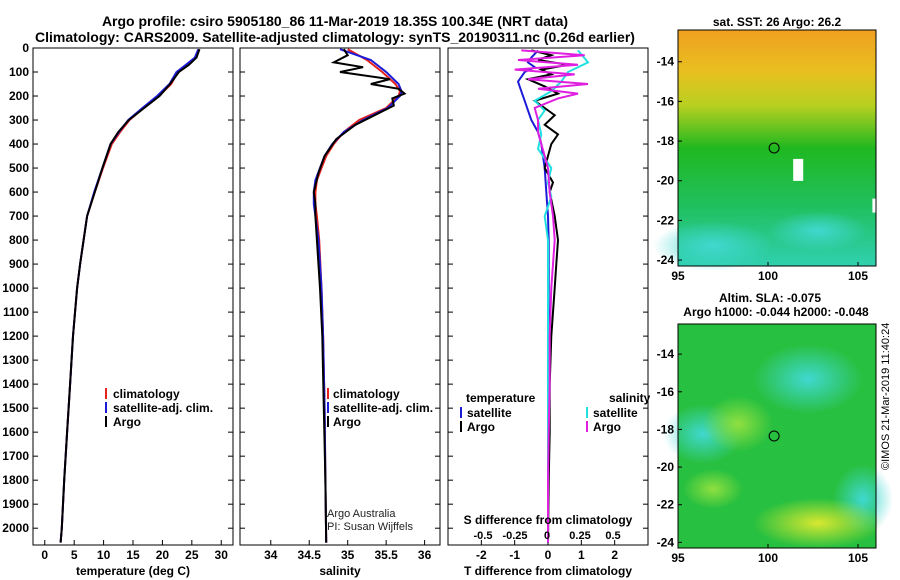  Describe the element at coordinates (481, 555) in the screenshot. I see `difference-xtick-label: -2` at that location.